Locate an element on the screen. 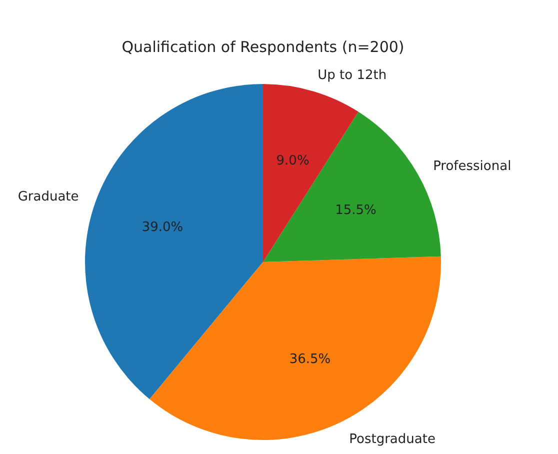 Image resolution: width=558 pixels, height=454 pixels. slice-label: Postgraduate is located at coordinates (392, 439).